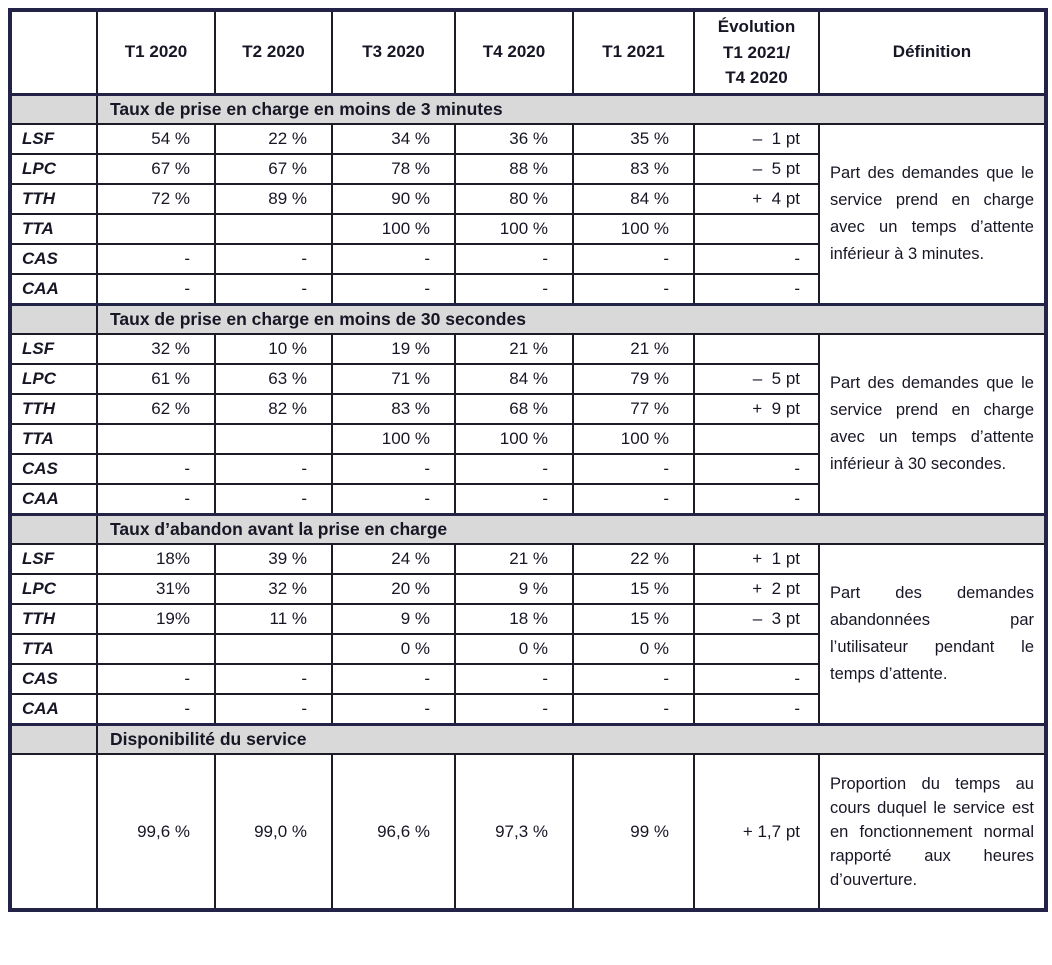 The image size is (1052, 965). What do you see at coordinates (273, 619) in the screenshot?
I see `value-cell: 11 %` at bounding box center [273, 619].